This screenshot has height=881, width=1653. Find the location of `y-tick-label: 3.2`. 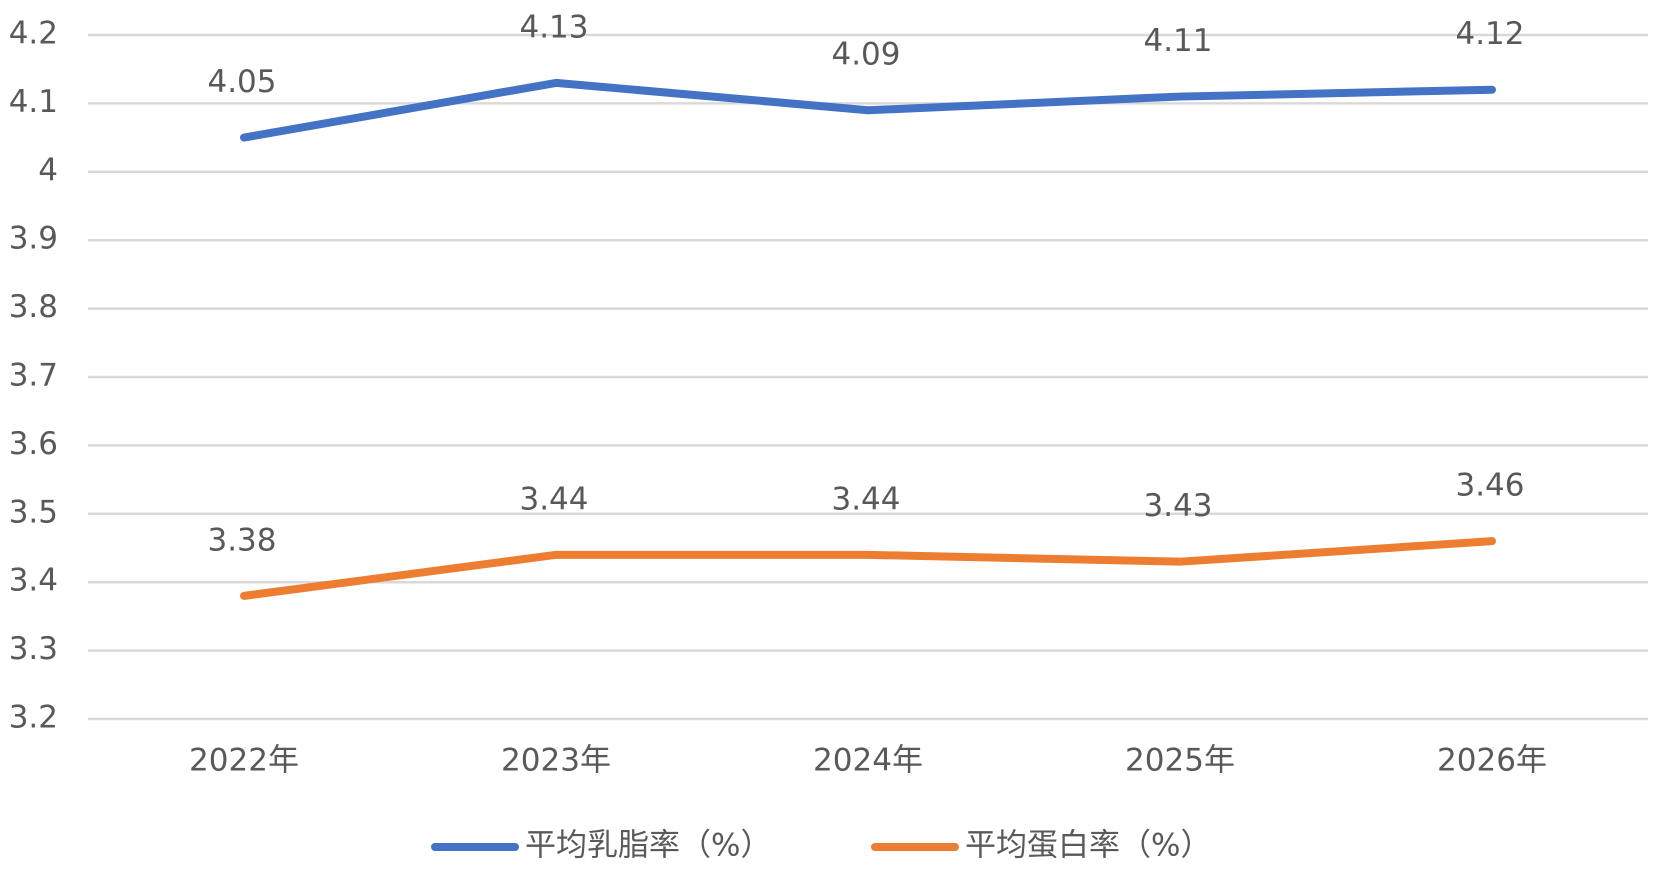

y-tick-label: 3.2 is located at coordinates (33, 718).